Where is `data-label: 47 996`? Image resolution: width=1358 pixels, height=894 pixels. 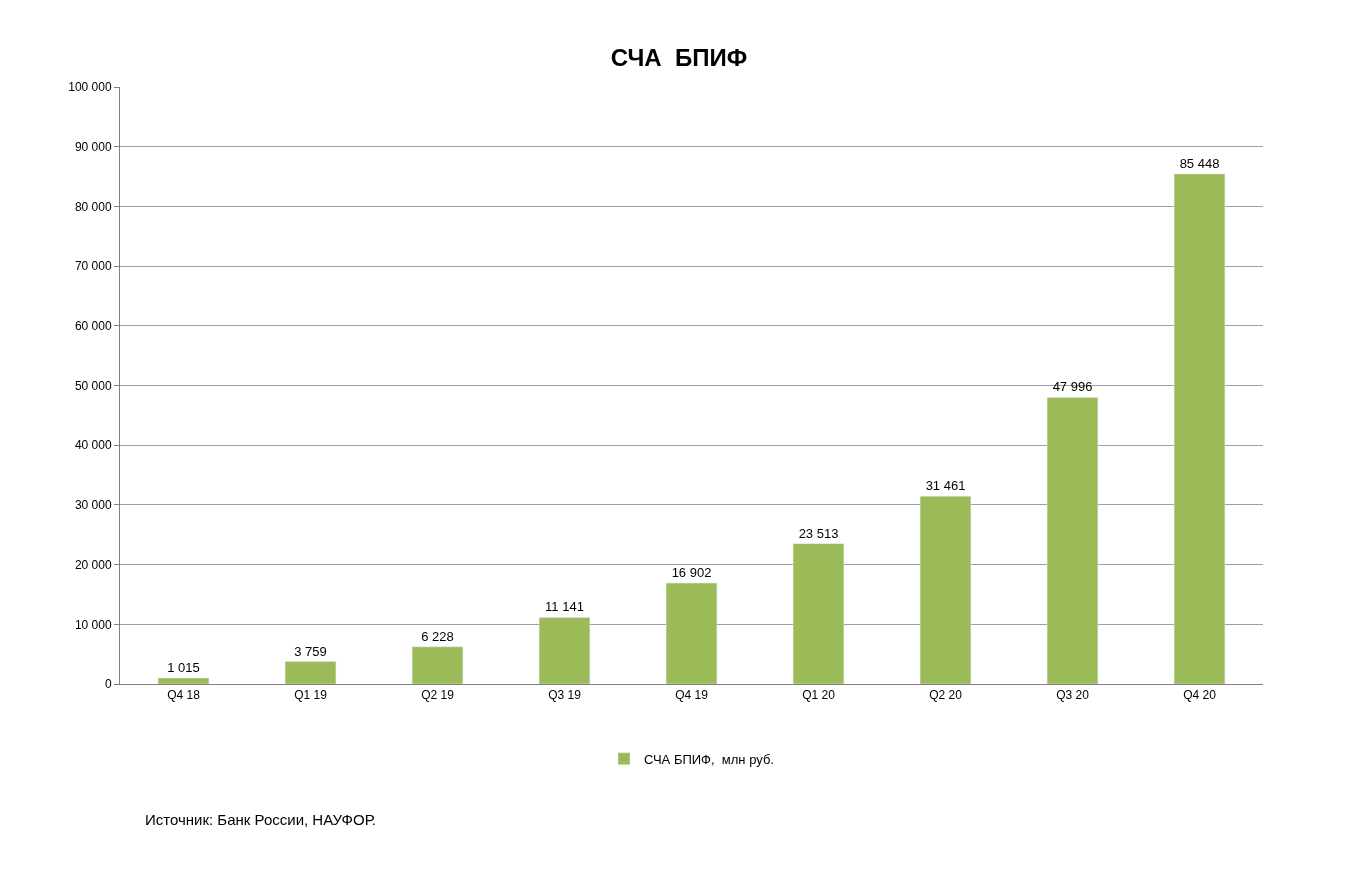 data-label: 47 996 is located at coordinates (1072, 387).